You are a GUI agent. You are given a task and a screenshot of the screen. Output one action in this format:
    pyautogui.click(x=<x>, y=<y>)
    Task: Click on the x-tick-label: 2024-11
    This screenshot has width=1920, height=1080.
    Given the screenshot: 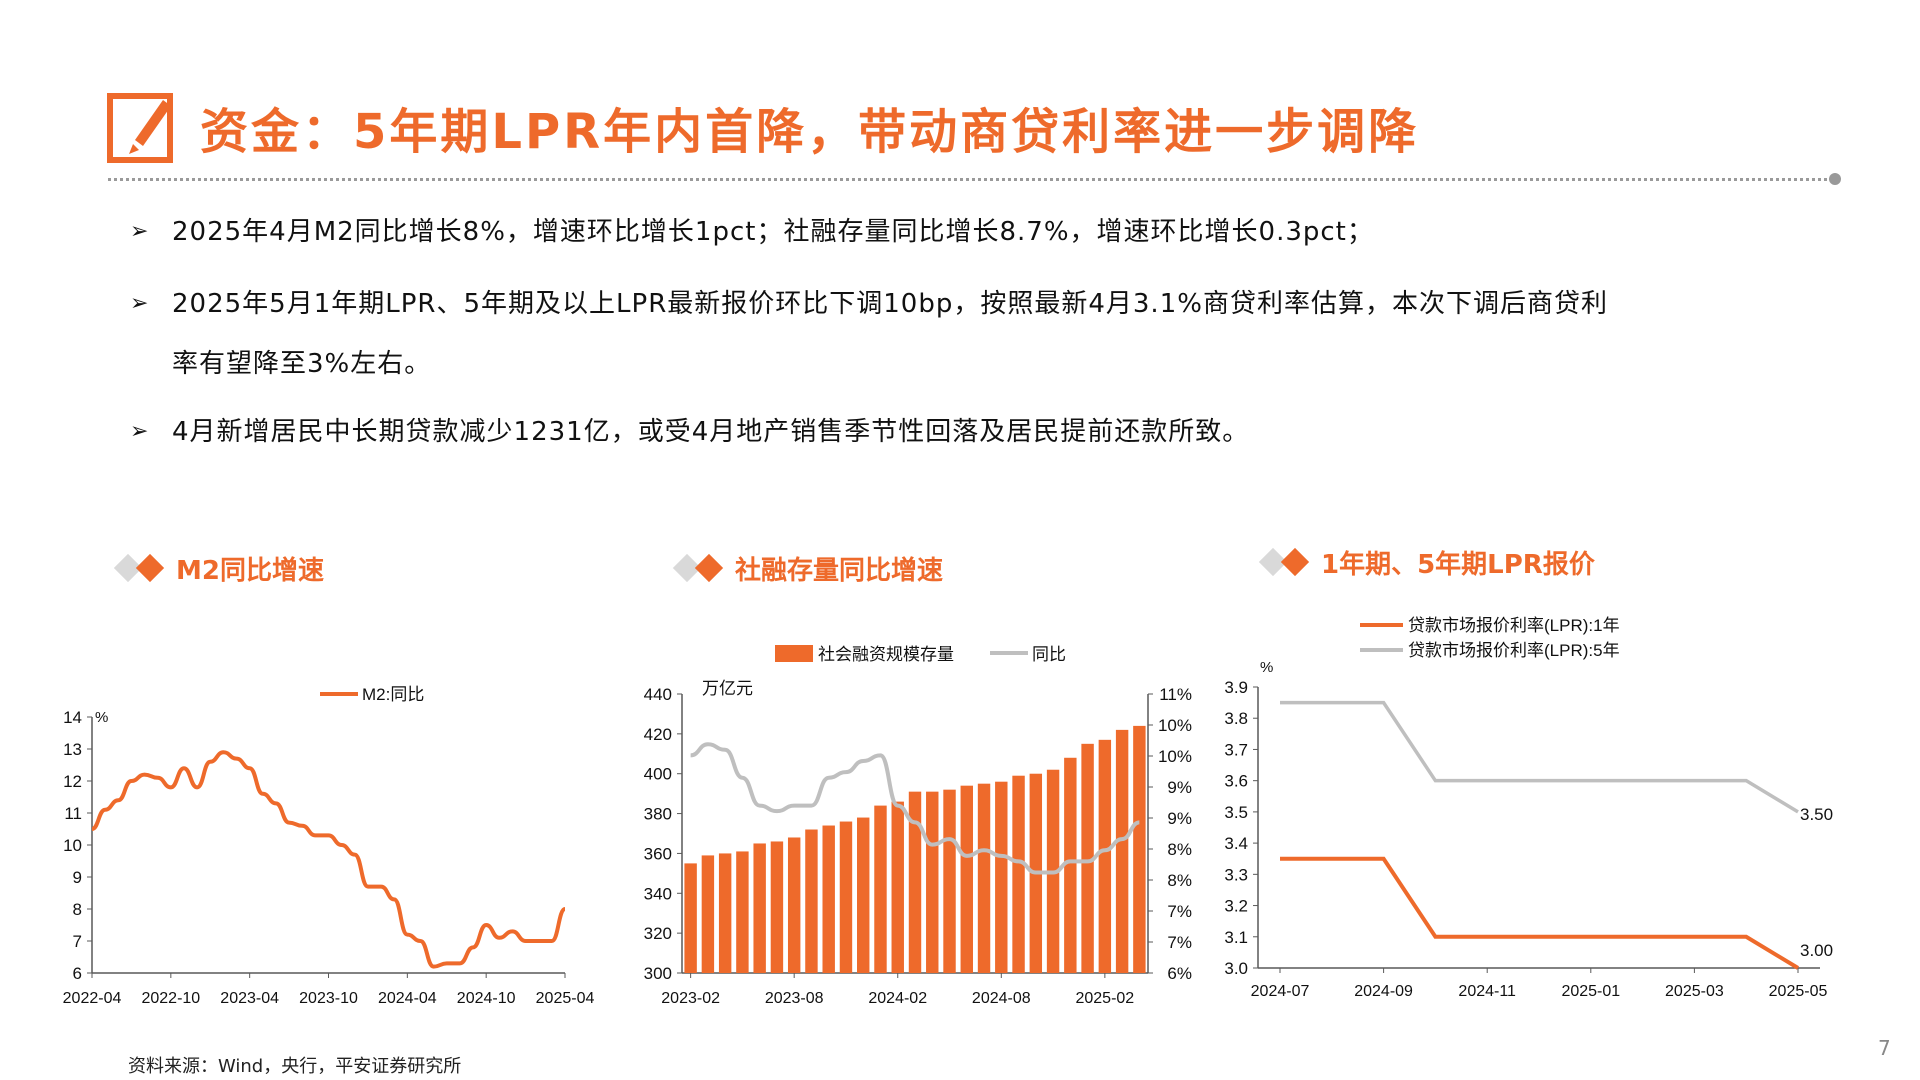 What is the action you would take?
    pyautogui.click(x=1487, y=991)
    